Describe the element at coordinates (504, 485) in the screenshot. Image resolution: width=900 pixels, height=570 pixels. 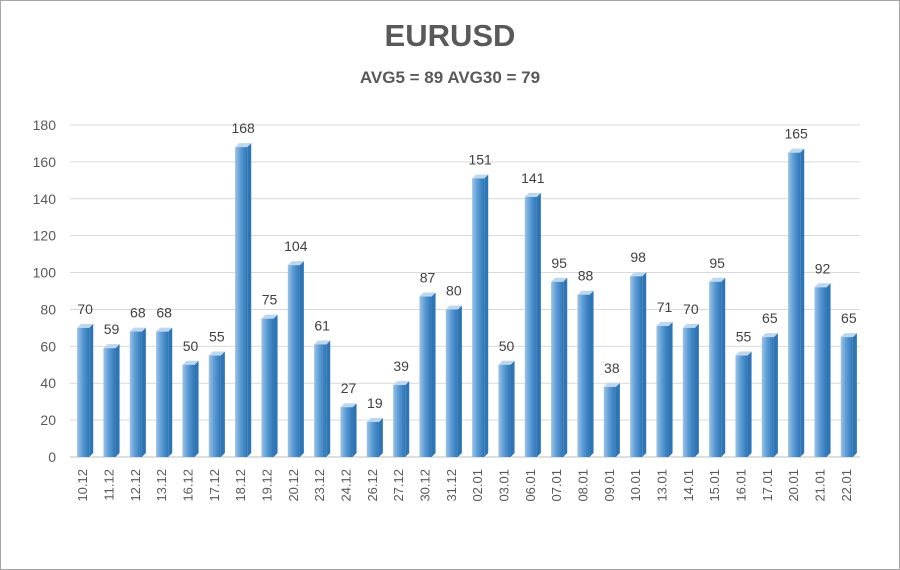
I see `x-tick-label: 03.01` at that location.